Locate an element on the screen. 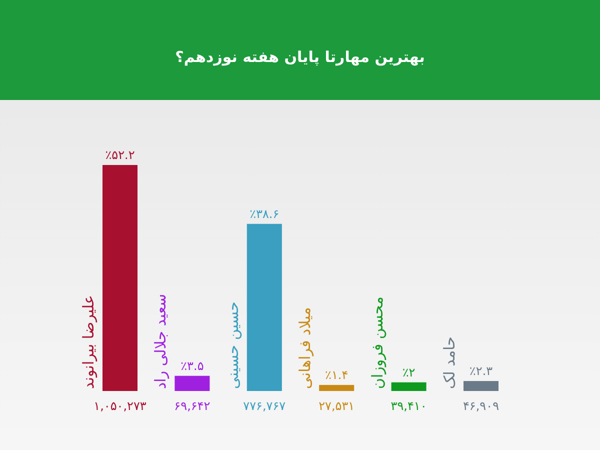 This screenshot has height=450, width=600. x-tick-label: سعید جلالی راد is located at coordinates (161, 341).